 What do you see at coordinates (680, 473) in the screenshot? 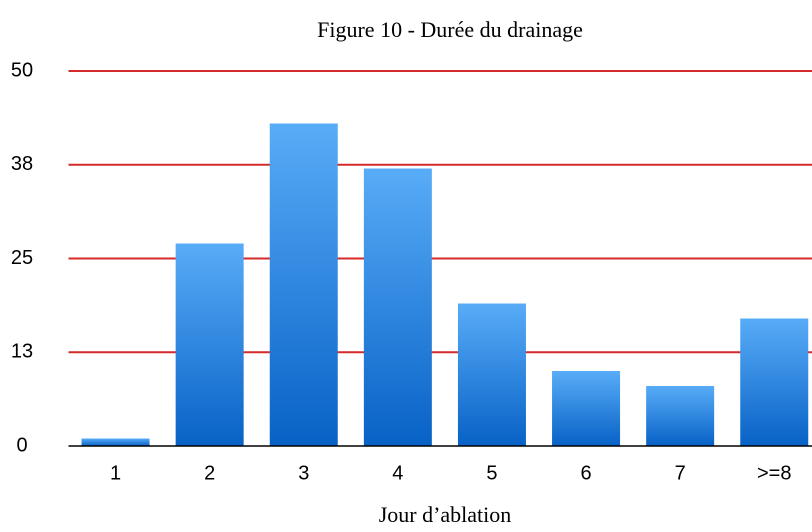
I see `x-tick-label: 7` at bounding box center [680, 473].